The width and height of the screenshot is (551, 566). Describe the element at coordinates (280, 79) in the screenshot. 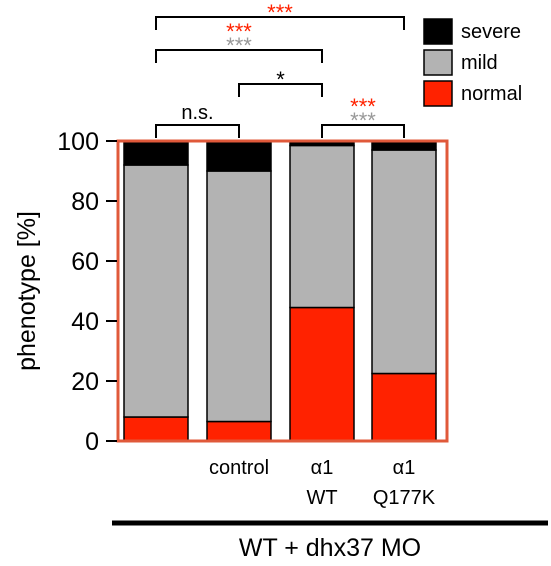

I see `significance-mark: *` at that location.